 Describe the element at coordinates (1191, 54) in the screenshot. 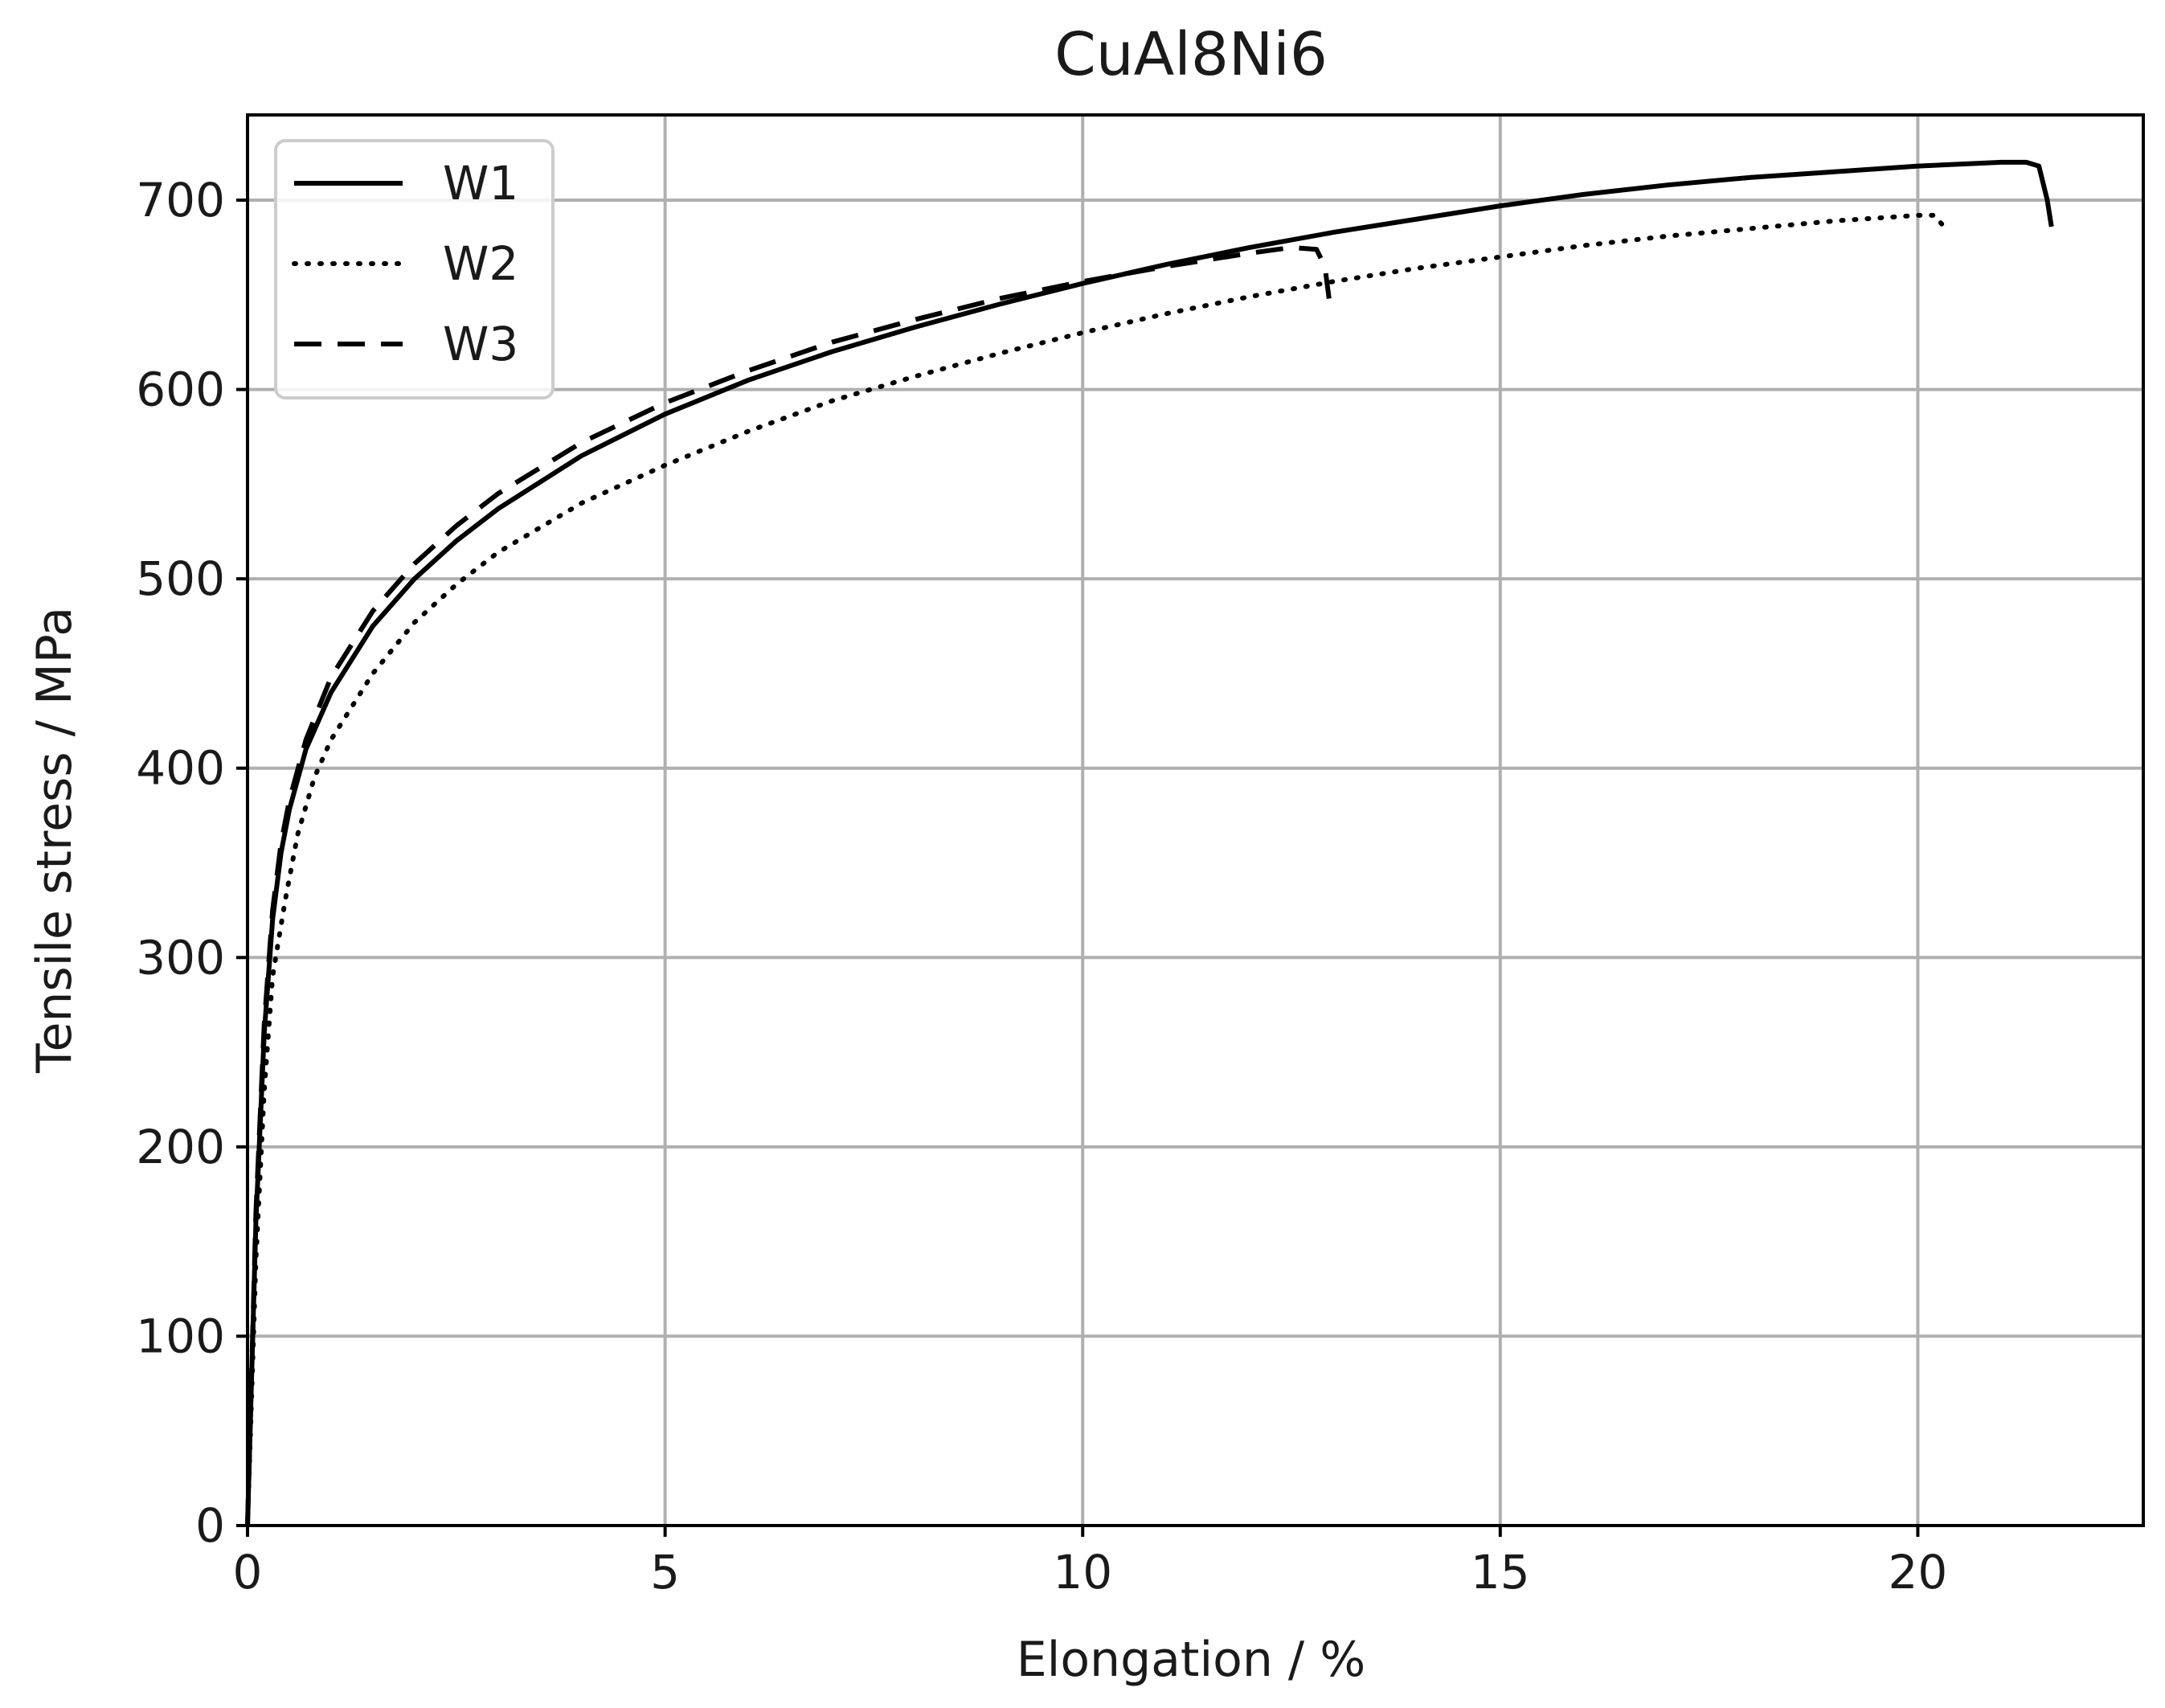

I see `chart-title: CuAl8Ni6` at that location.